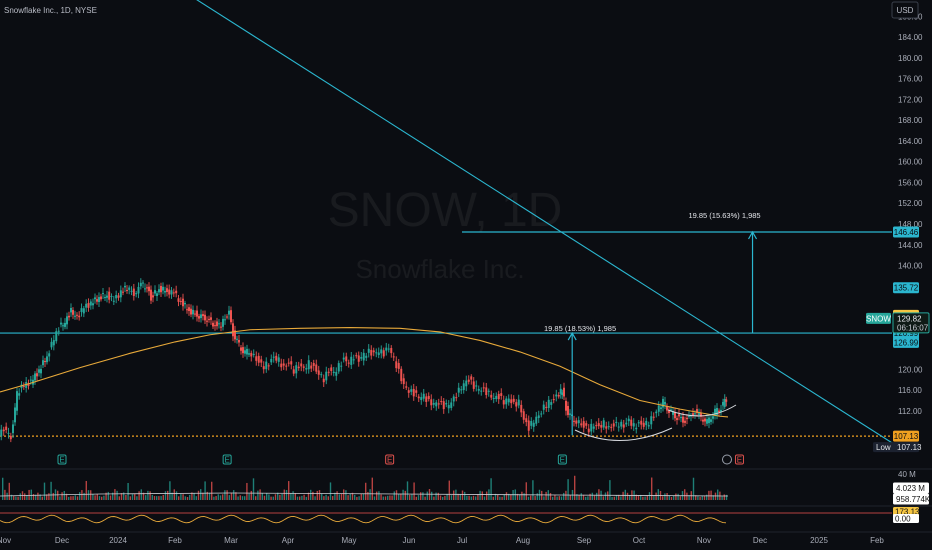 The height and width of the screenshot is (550, 932). What do you see at coordinates (911, 323) in the screenshot?
I see `current-price-bg` at bounding box center [911, 323].